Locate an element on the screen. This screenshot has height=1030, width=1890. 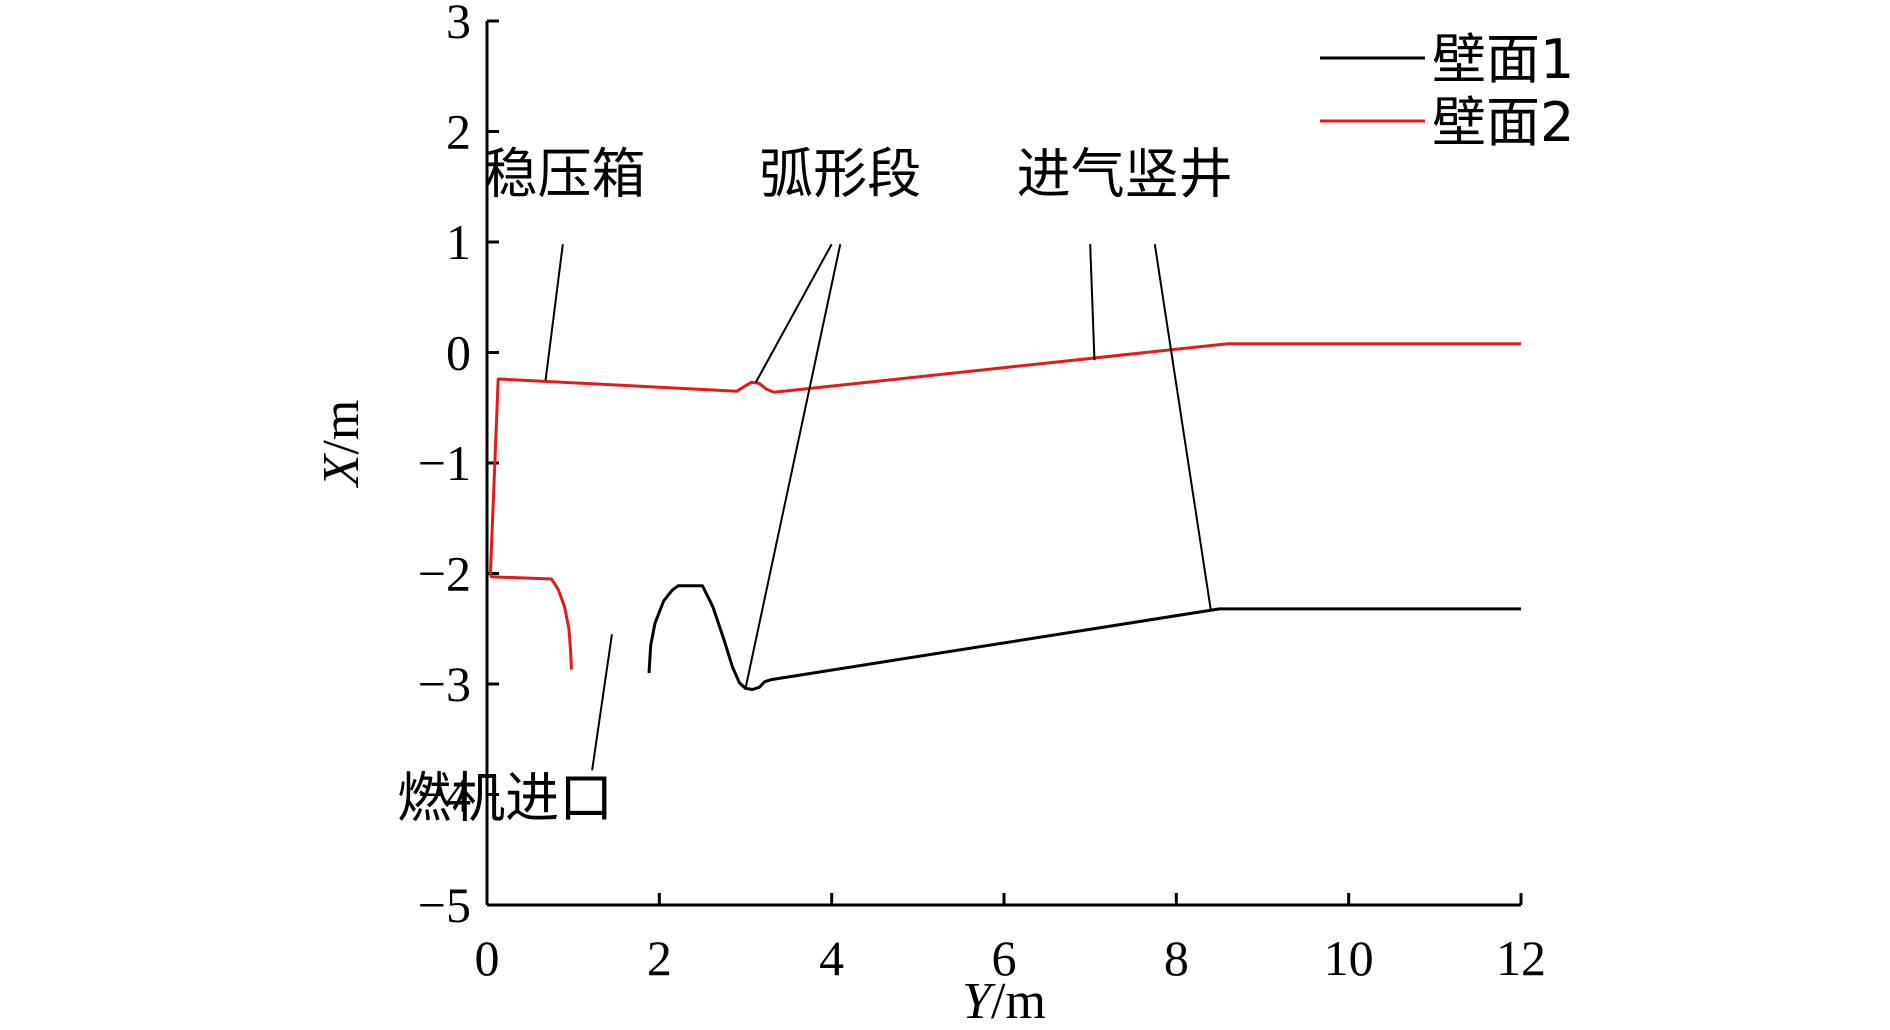
y-tick-label: 3 is located at coordinates (458, 24).